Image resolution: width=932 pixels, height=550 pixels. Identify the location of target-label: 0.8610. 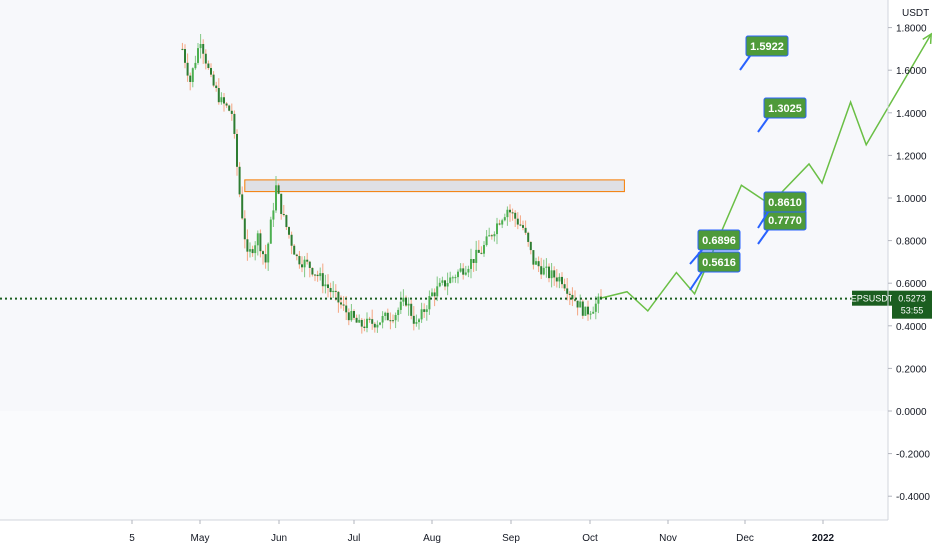
(785, 203).